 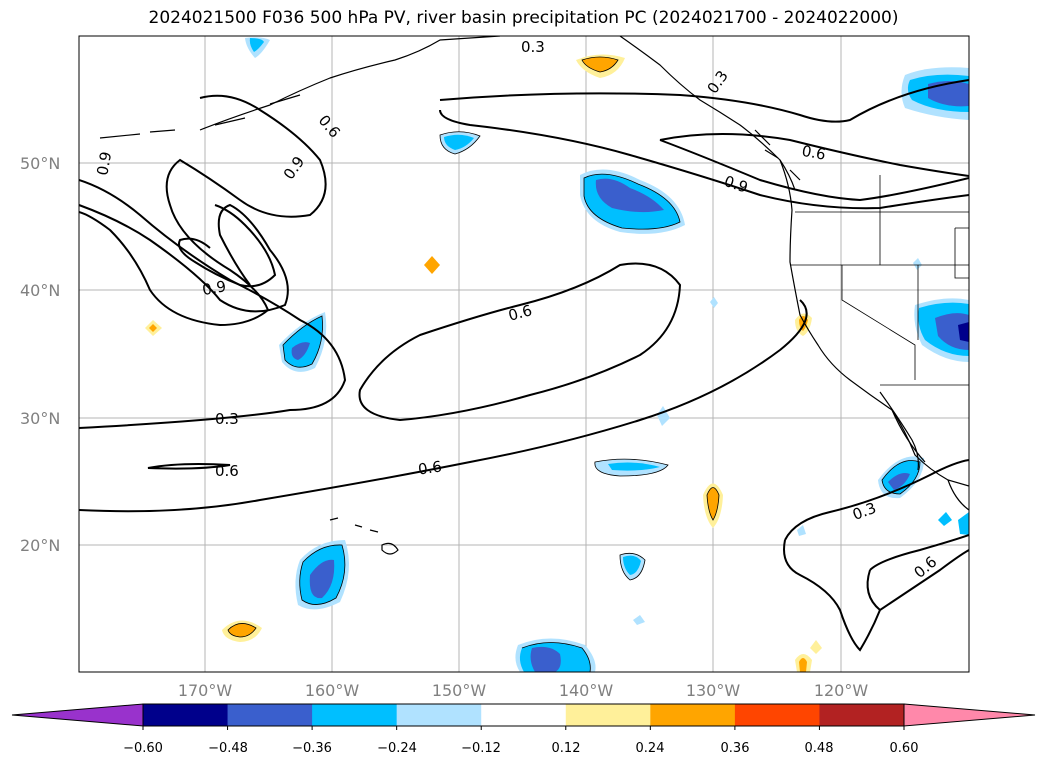 I want to click on colorbar-tick-label: −0.12, so click(x=481, y=748).